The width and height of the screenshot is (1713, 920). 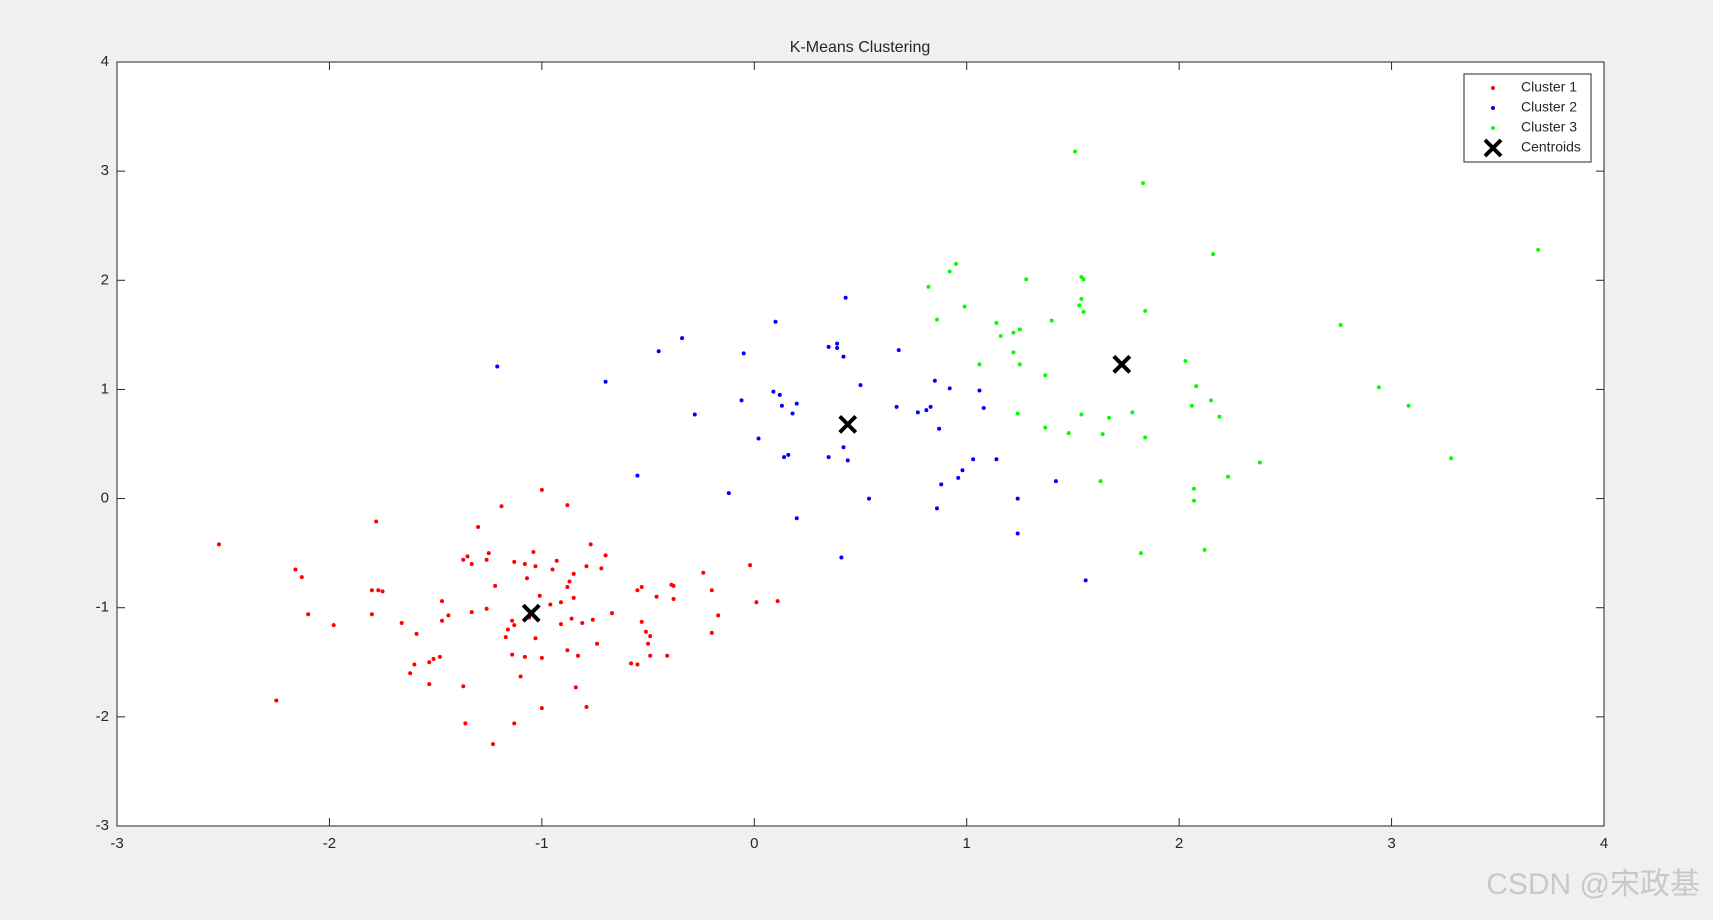 What do you see at coordinates (1549, 107) in the screenshot?
I see `legend-label: Cluster 2` at bounding box center [1549, 107].